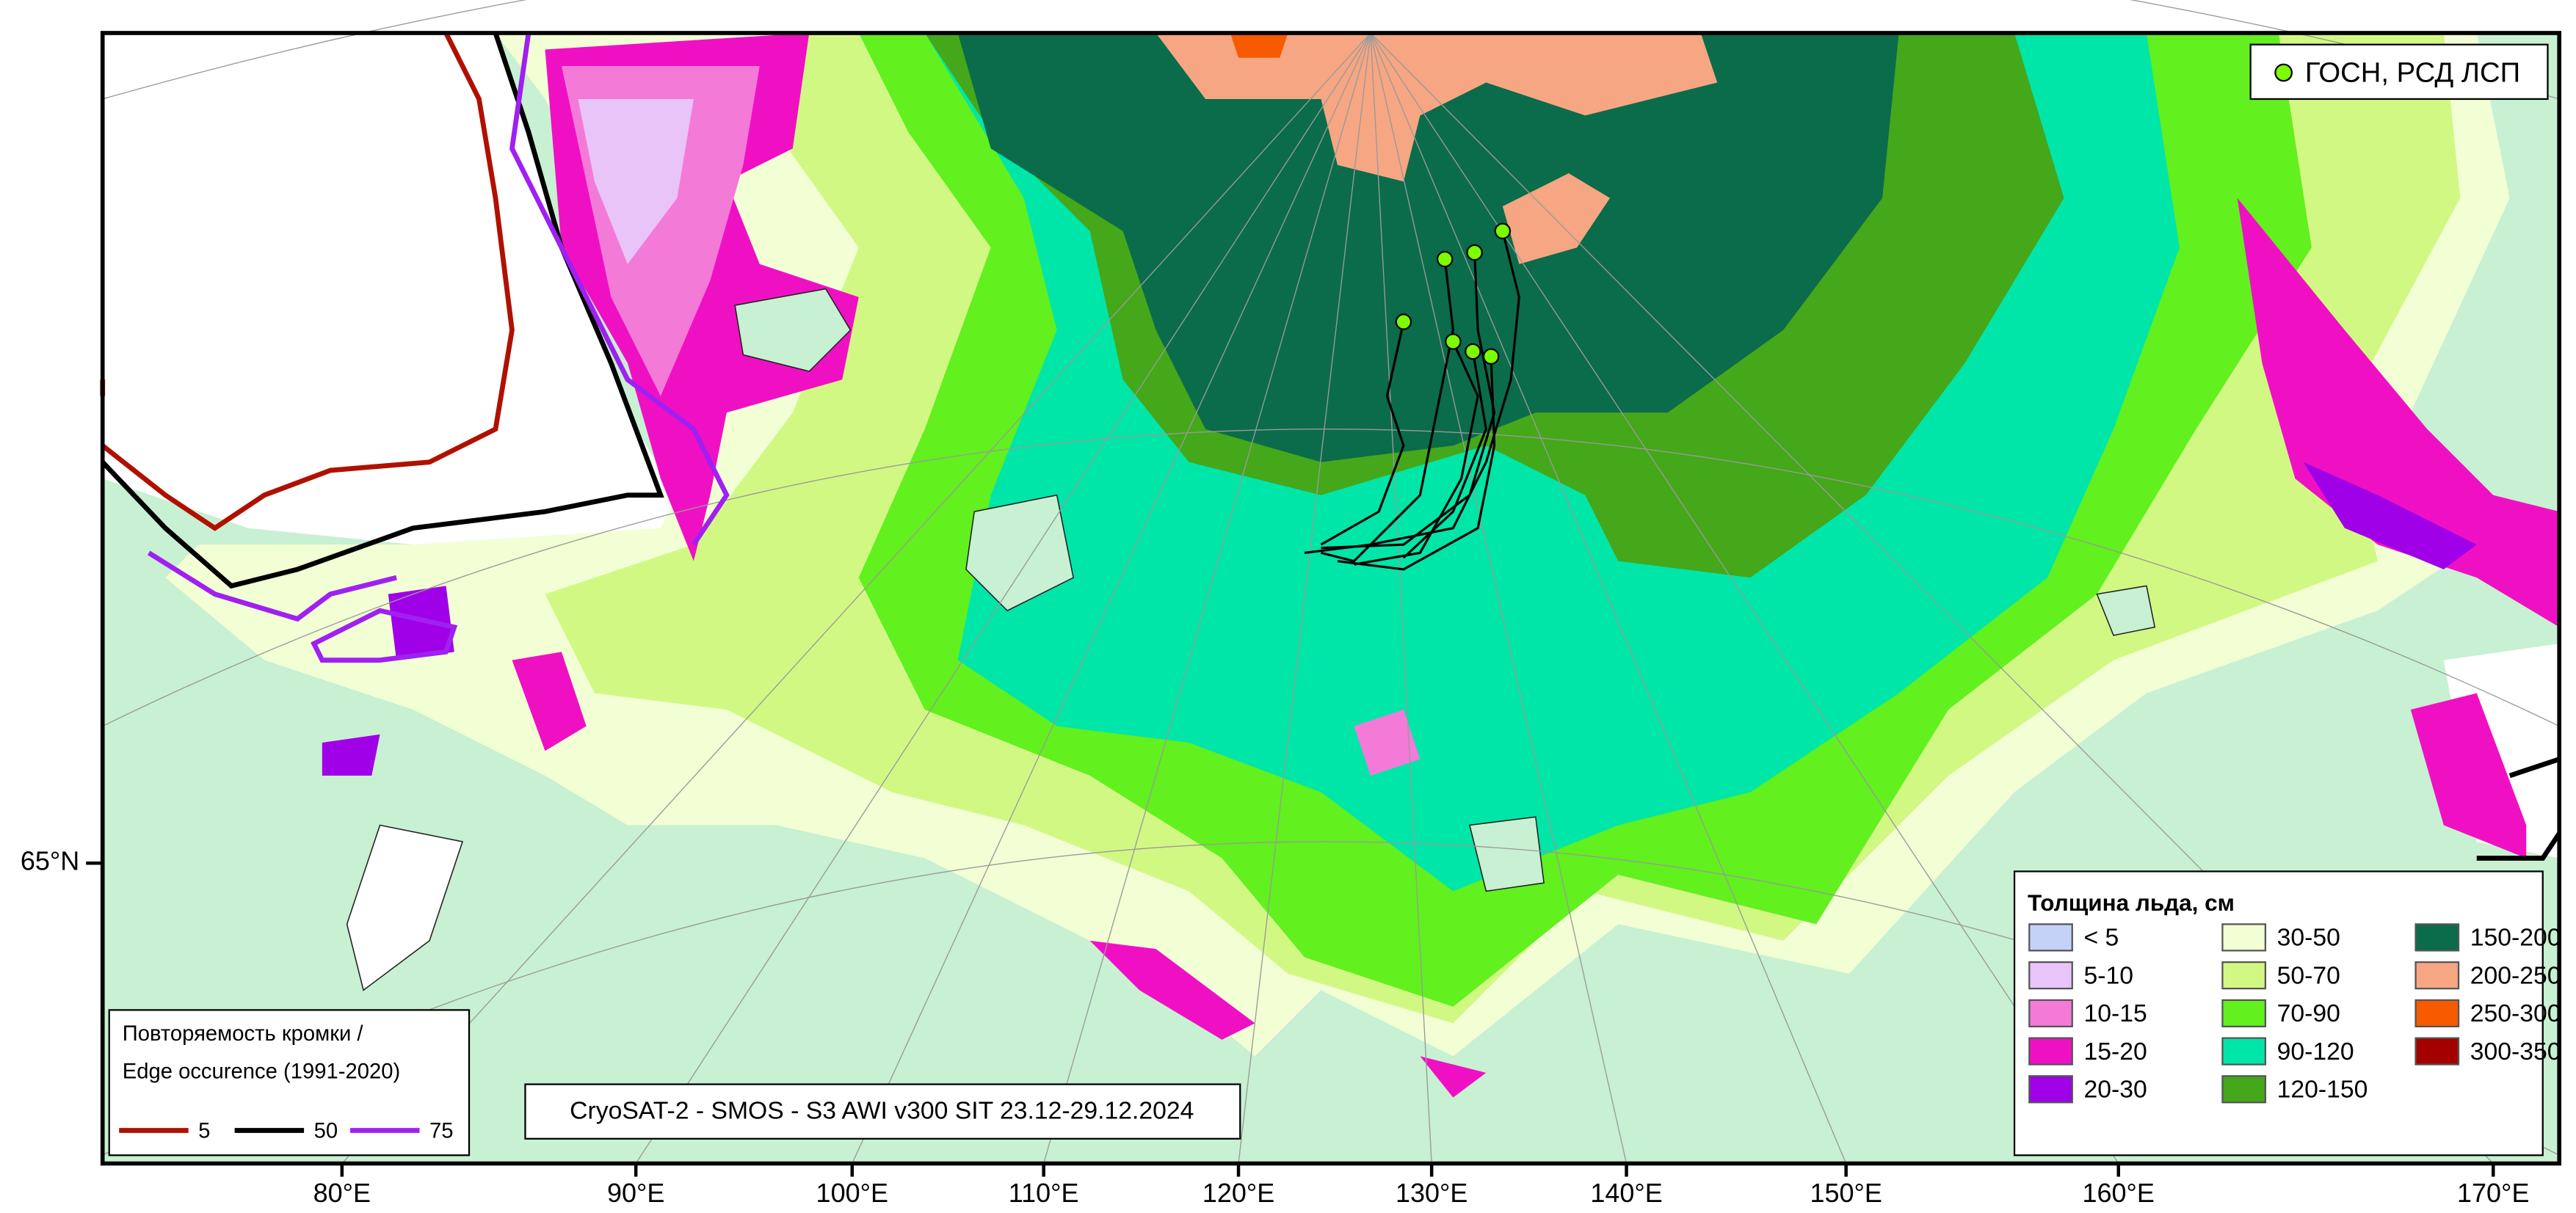  What do you see at coordinates (2284, 72) in the screenshot?
I see `station-legend-marker` at bounding box center [2284, 72].